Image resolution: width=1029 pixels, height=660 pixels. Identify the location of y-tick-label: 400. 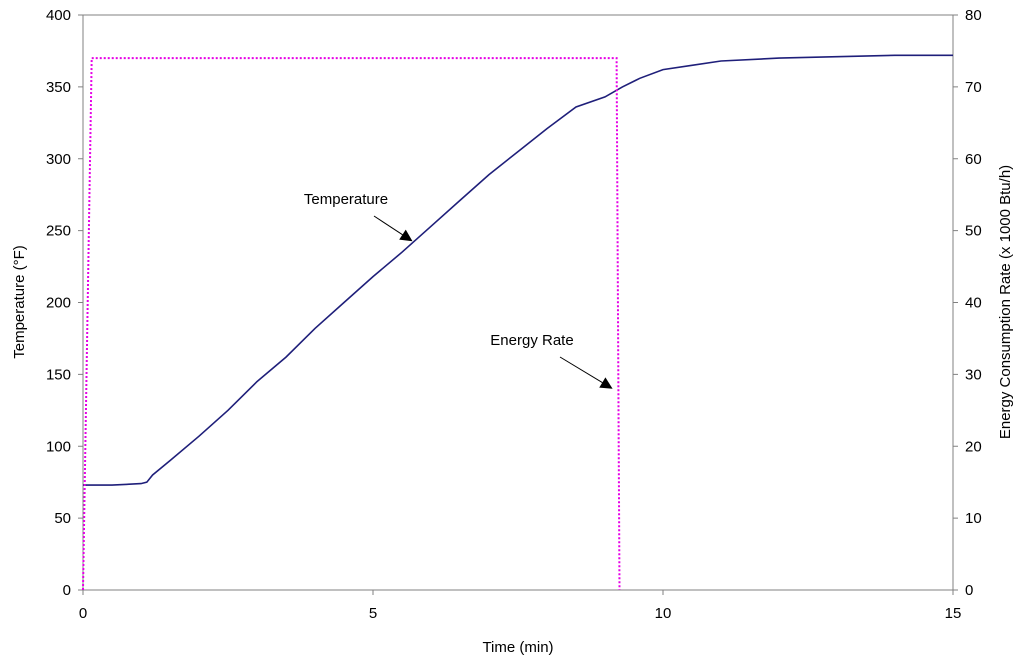
(58, 15).